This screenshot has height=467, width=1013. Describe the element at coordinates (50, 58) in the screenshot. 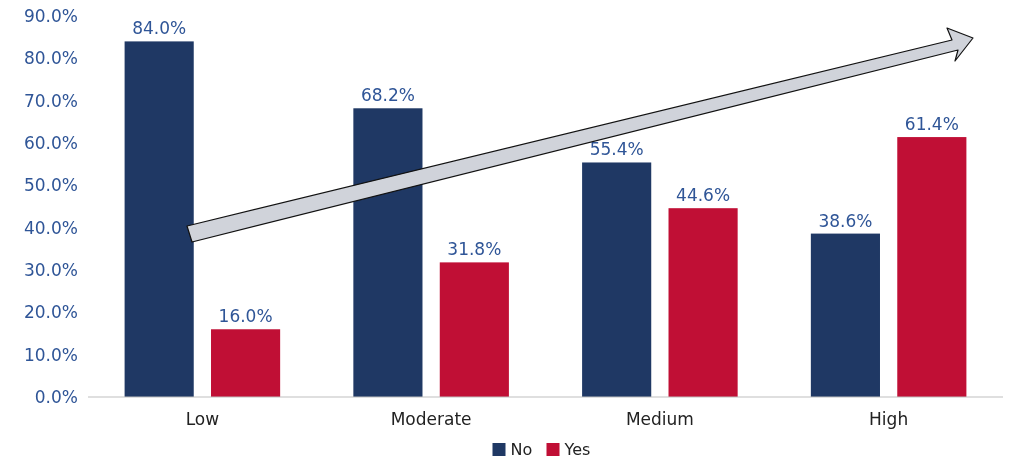

I see `y-tick-label: 80.0%` at that location.